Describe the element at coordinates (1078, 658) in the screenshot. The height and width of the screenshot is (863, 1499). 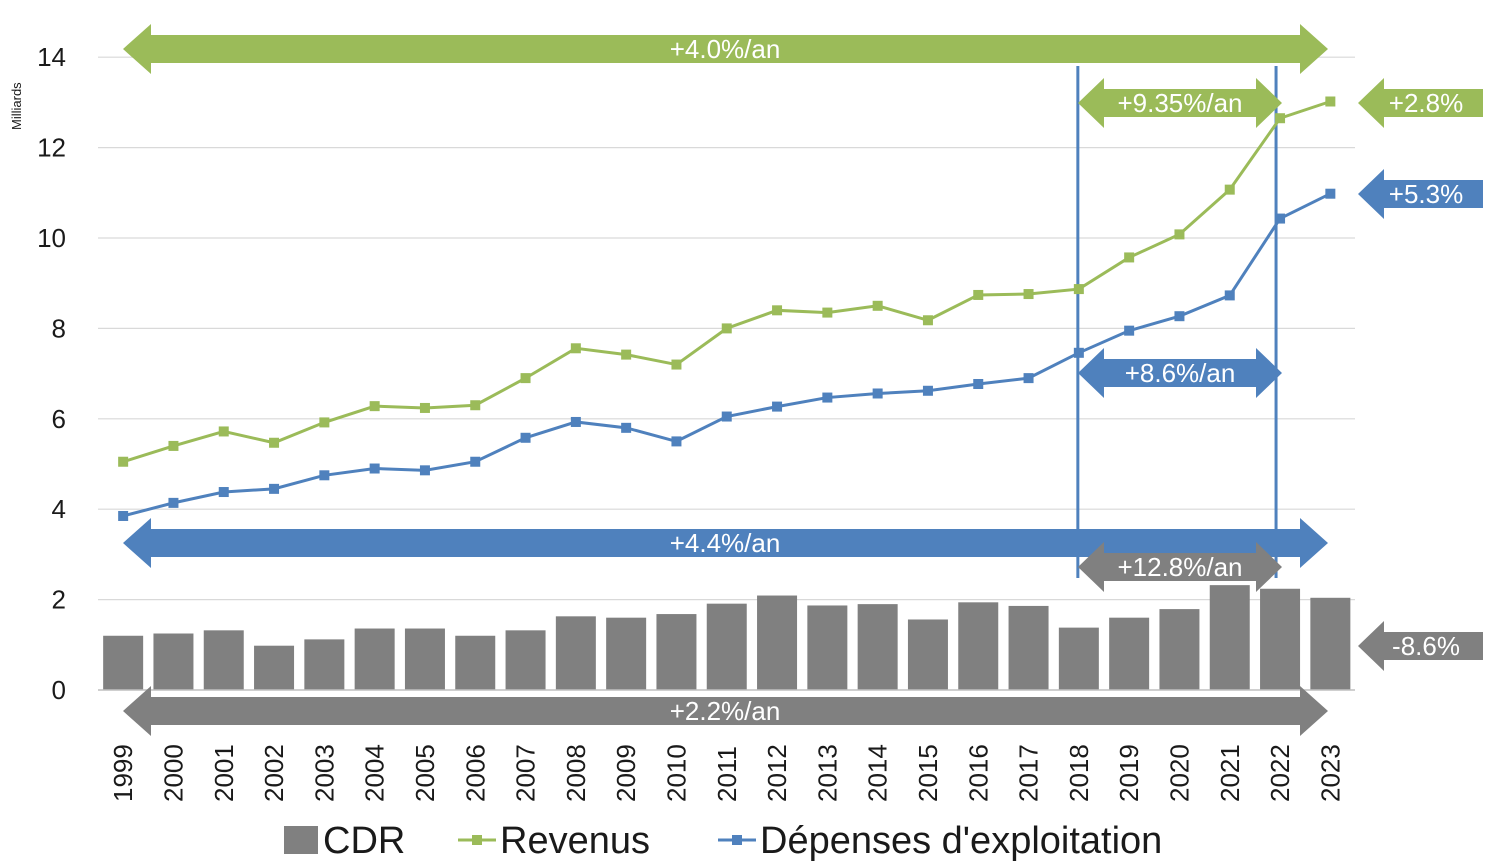
I see `bar-2018` at that location.